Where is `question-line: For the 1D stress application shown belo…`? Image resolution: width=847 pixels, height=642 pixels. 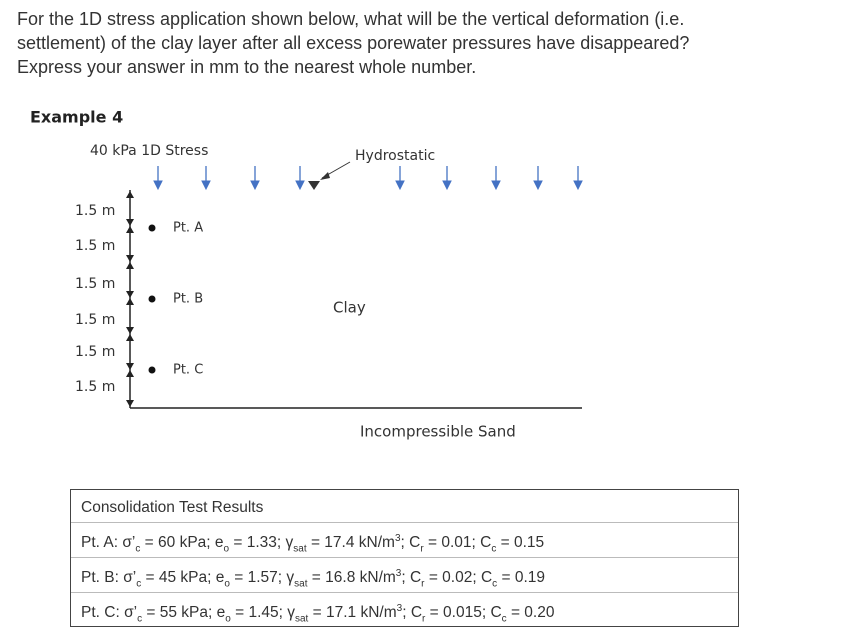 question-line: For the 1D stress application shown belo… is located at coordinates (351, 19).